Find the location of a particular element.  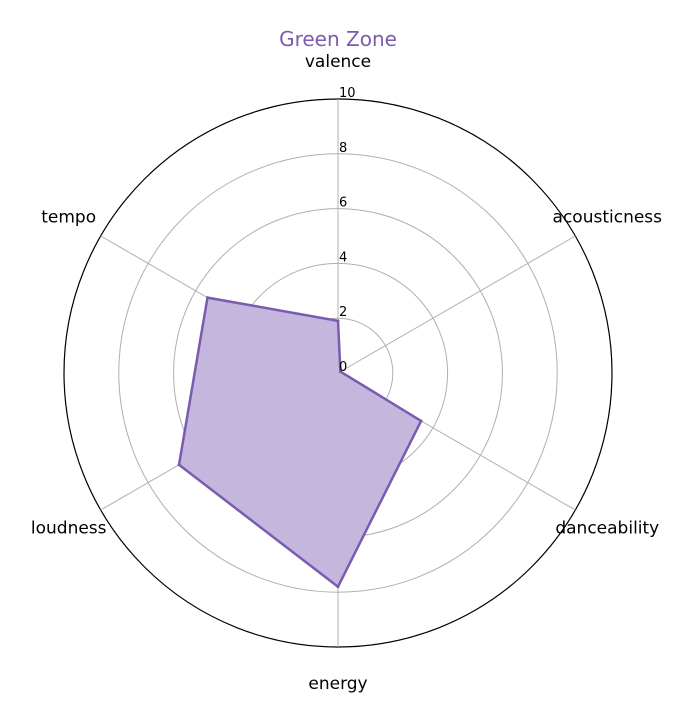

axis-label-danceability: danceability is located at coordinates (607, 529).